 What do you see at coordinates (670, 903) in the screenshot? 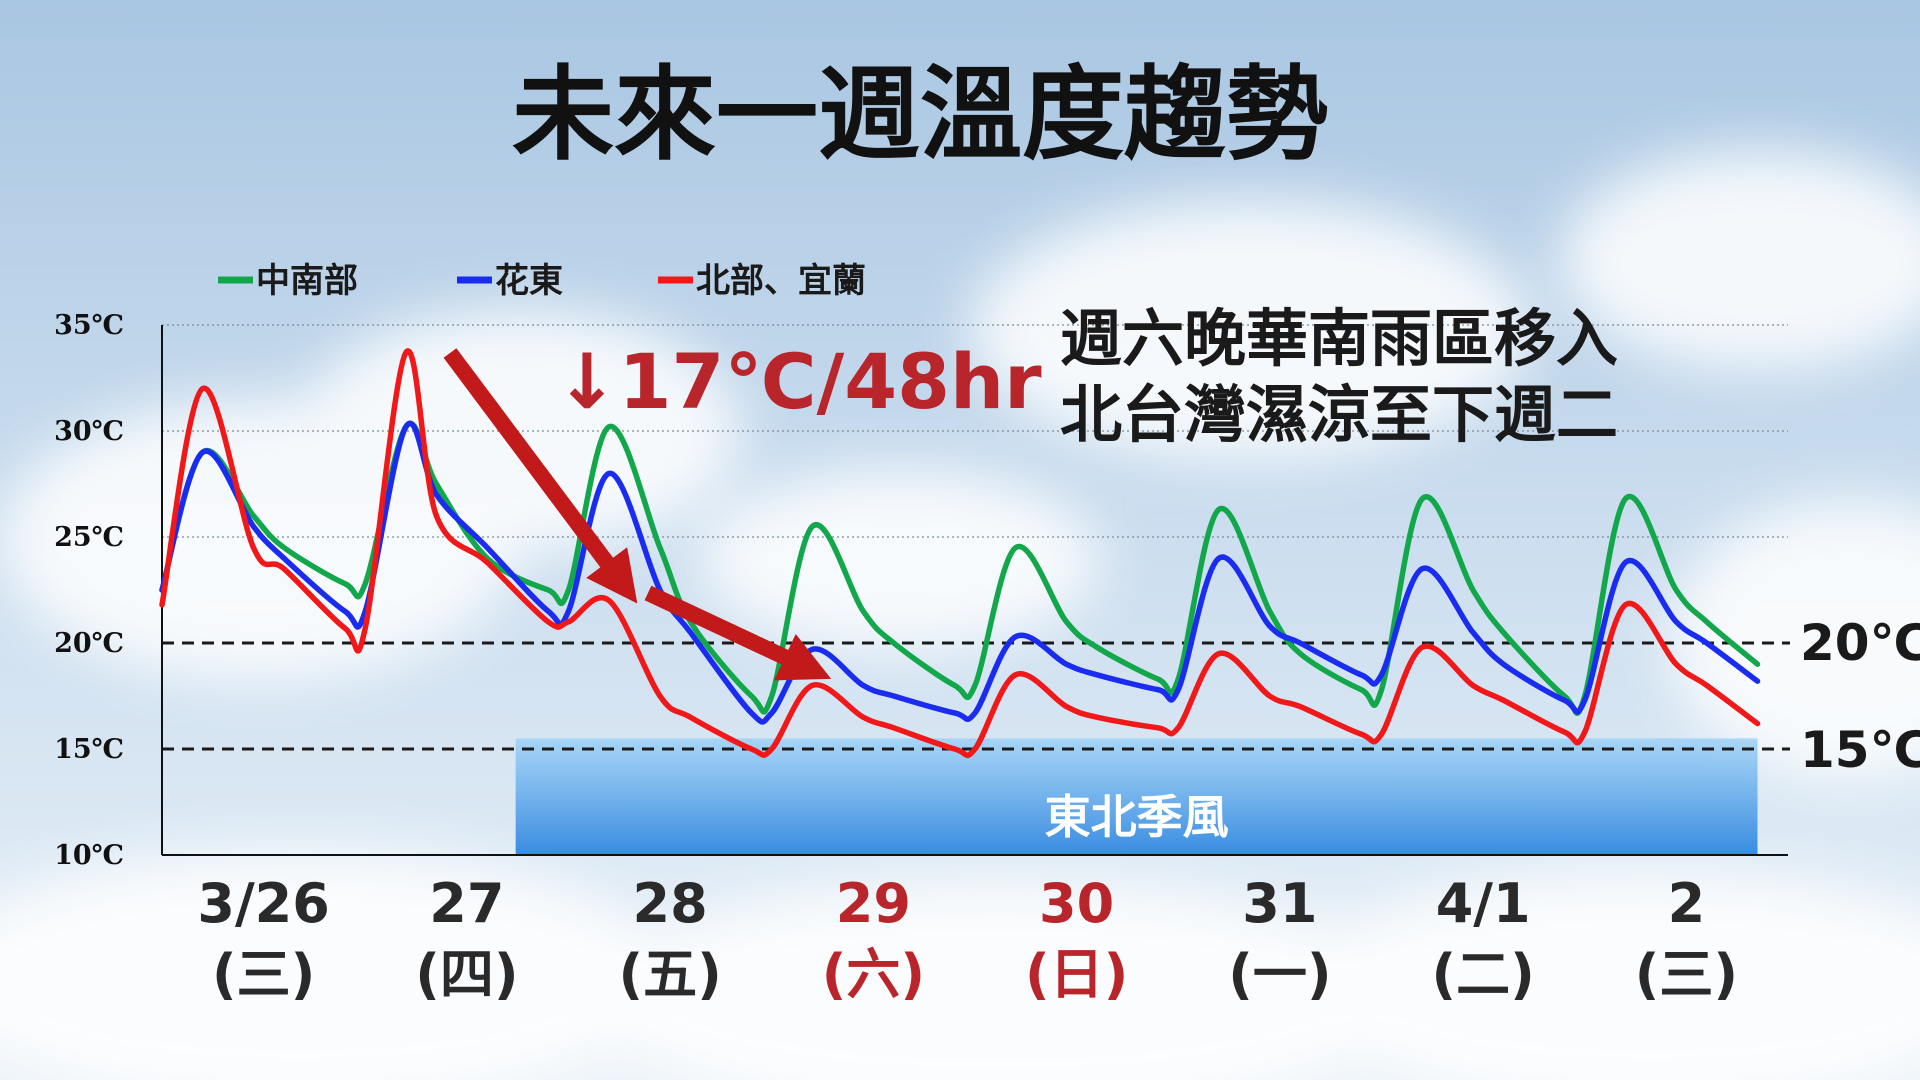
I see `x-tick-date: 28` at bounding box center [670, 903].